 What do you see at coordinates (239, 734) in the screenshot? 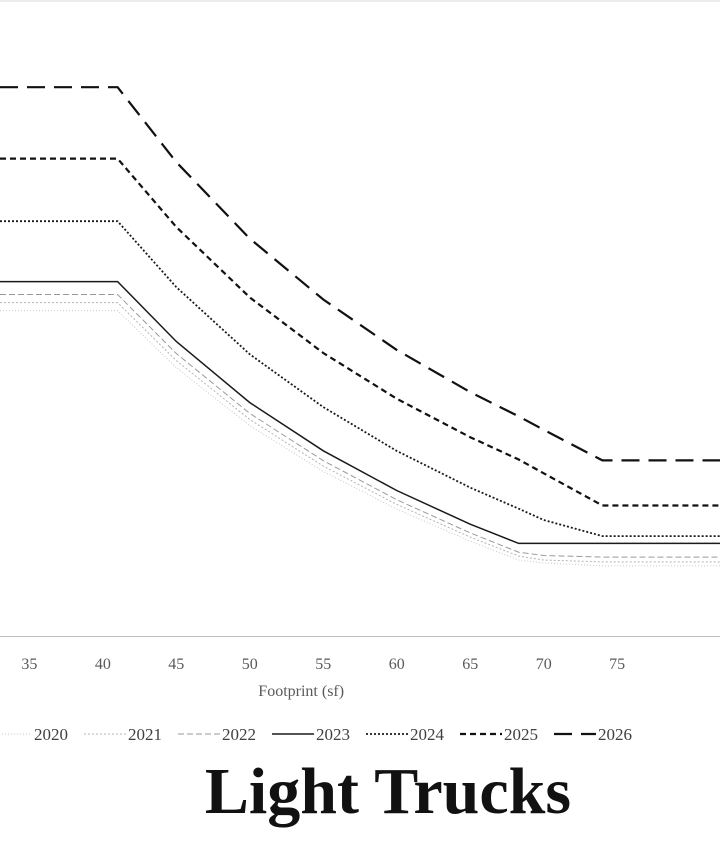
I see `legend-label-2022: 2022` at bounding box center [239, 734].